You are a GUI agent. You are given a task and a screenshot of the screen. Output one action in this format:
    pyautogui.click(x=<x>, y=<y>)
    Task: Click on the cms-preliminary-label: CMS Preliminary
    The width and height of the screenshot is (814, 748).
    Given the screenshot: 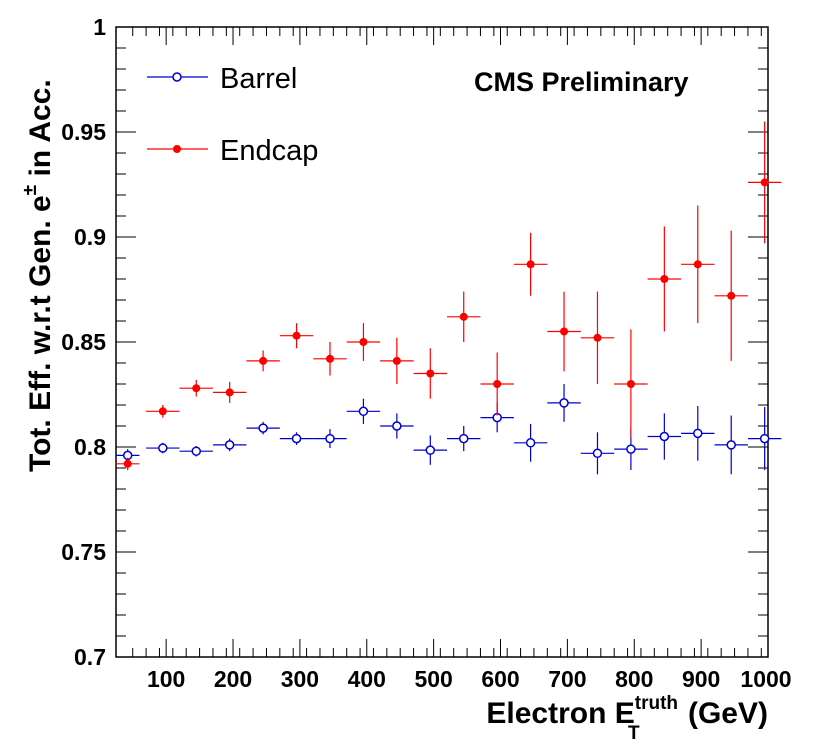 What is the action you would take?
    pyautogui.click(x=581, y=82)
    